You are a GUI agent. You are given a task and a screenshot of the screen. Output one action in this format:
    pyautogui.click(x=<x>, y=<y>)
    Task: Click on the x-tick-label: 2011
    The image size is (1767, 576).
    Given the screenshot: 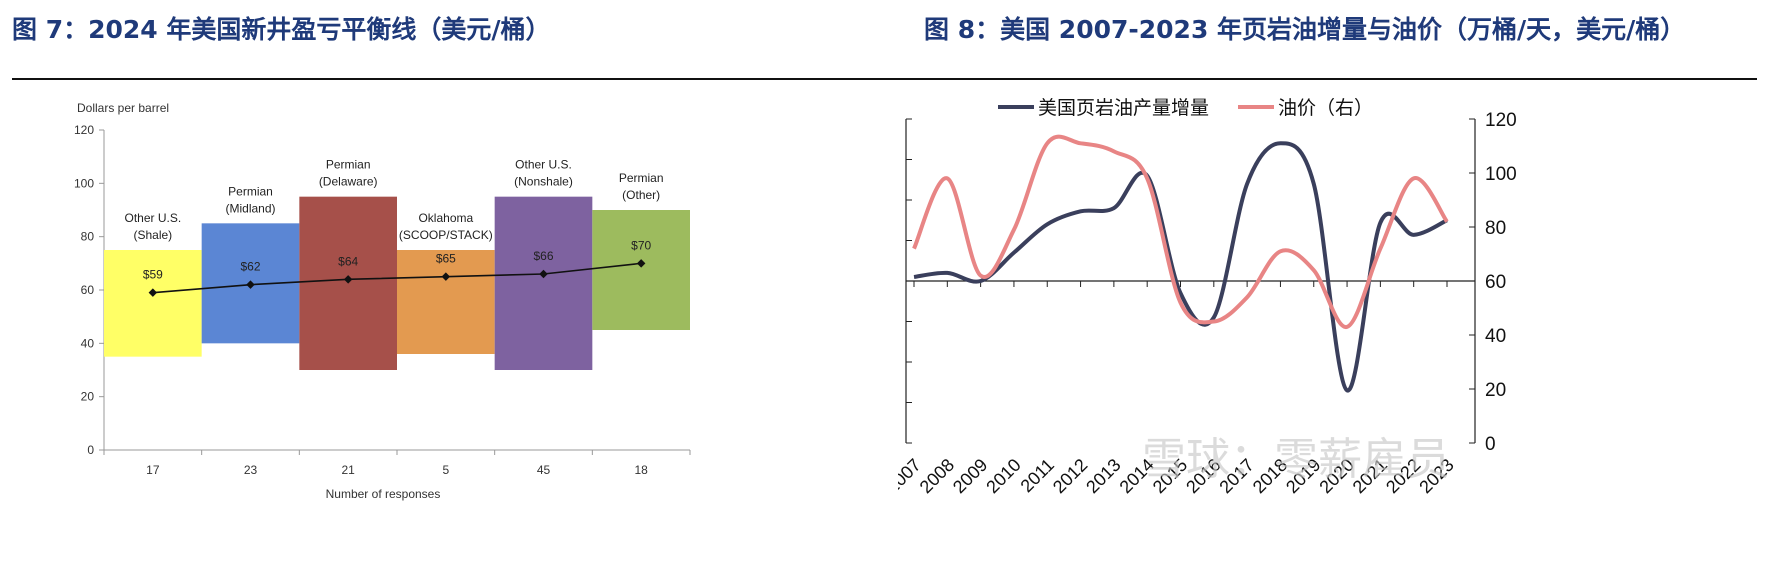 What is the action you would take?
    pyautogui.click(x=1038, y=476)
    